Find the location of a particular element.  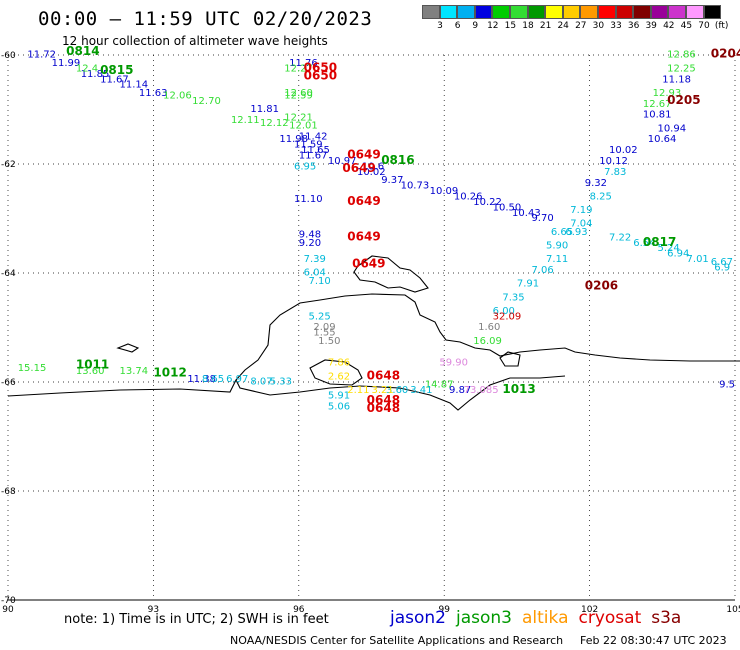

x-tick-label: 102 is located at coordinates (589, 610).